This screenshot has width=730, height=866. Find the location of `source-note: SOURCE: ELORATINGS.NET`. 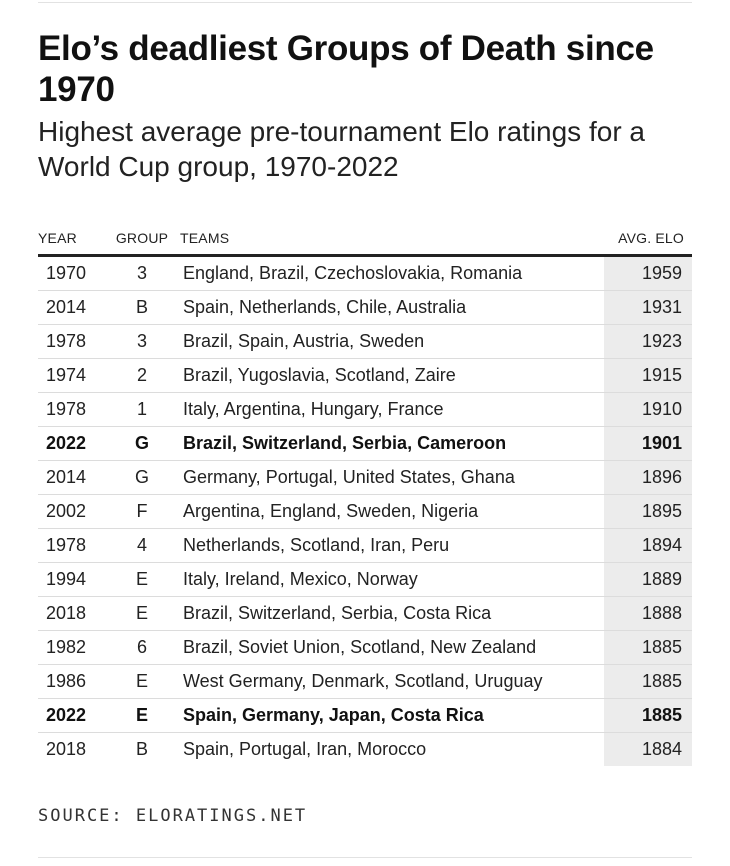

source-note: SOURCE: ELORATINGS.NET is located at coordinates (173, 816).